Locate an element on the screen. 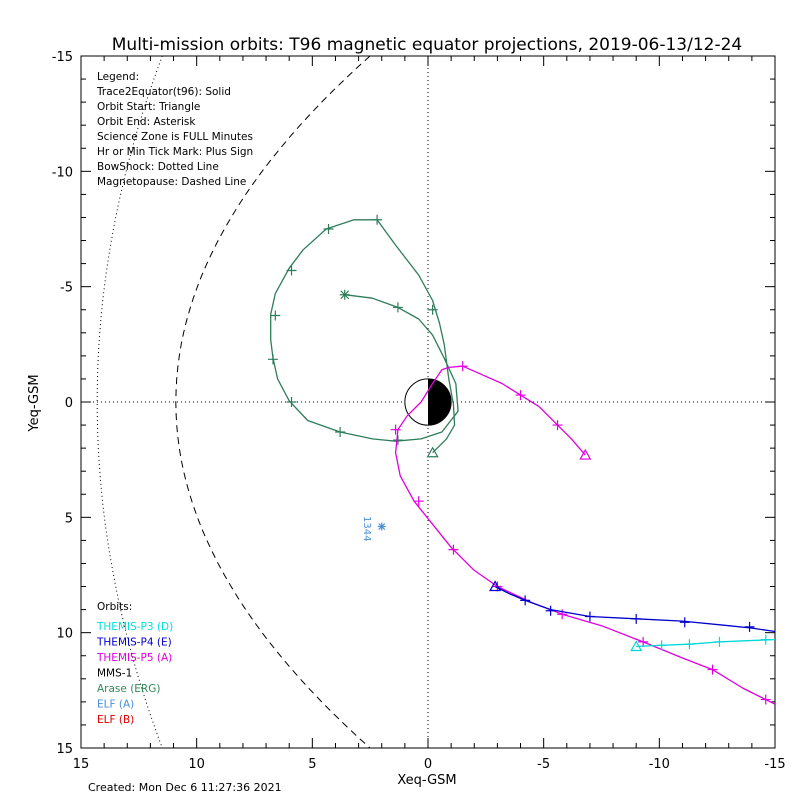 The image size is (800, 800). orbits-legend-item: THEMIS-P5 (A) is located at coordinates (134, 658).